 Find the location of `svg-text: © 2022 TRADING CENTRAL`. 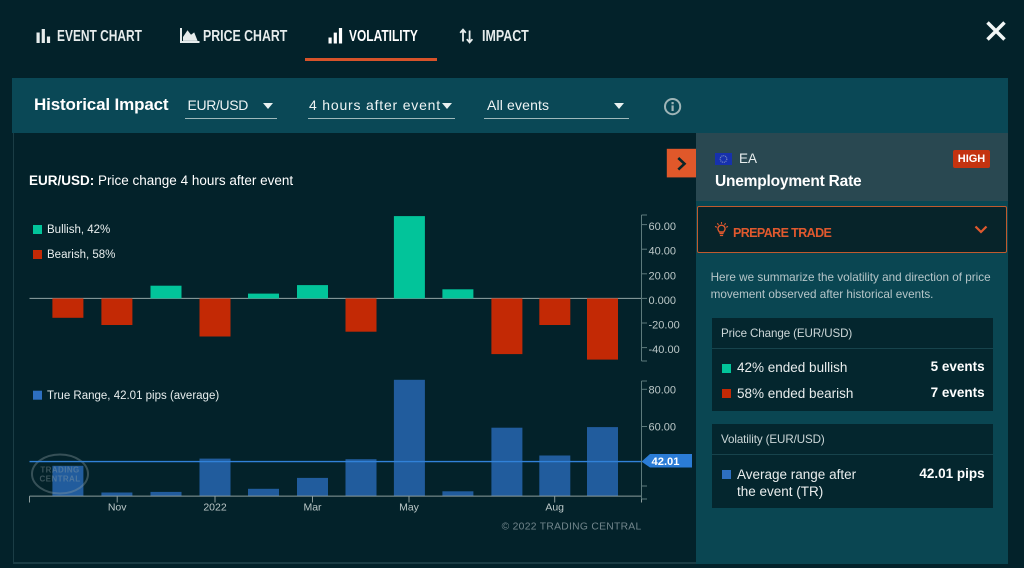

svg-text: © 2022 TRADING CENTRAL is located at coordinates (572, 526).